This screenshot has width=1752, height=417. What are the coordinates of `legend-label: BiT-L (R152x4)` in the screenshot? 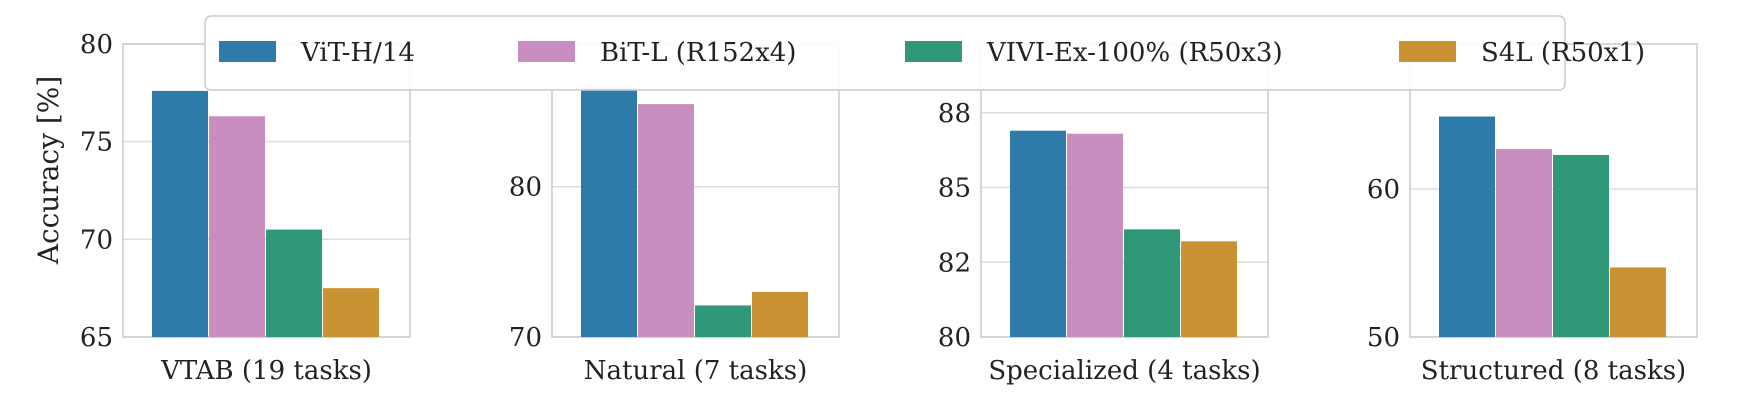 It's located at (698, 53).